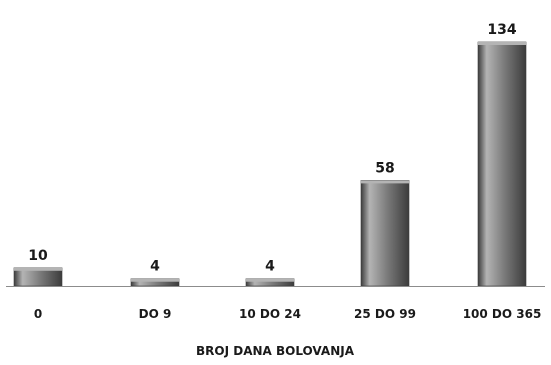 The width and height of the screenshot is (551, 365). What do you see at coordinates (275, 351) in the screenshot?
I see `x-axis-title: BROJ DANA BOLOVANJA` at bounding box center [275, 351].